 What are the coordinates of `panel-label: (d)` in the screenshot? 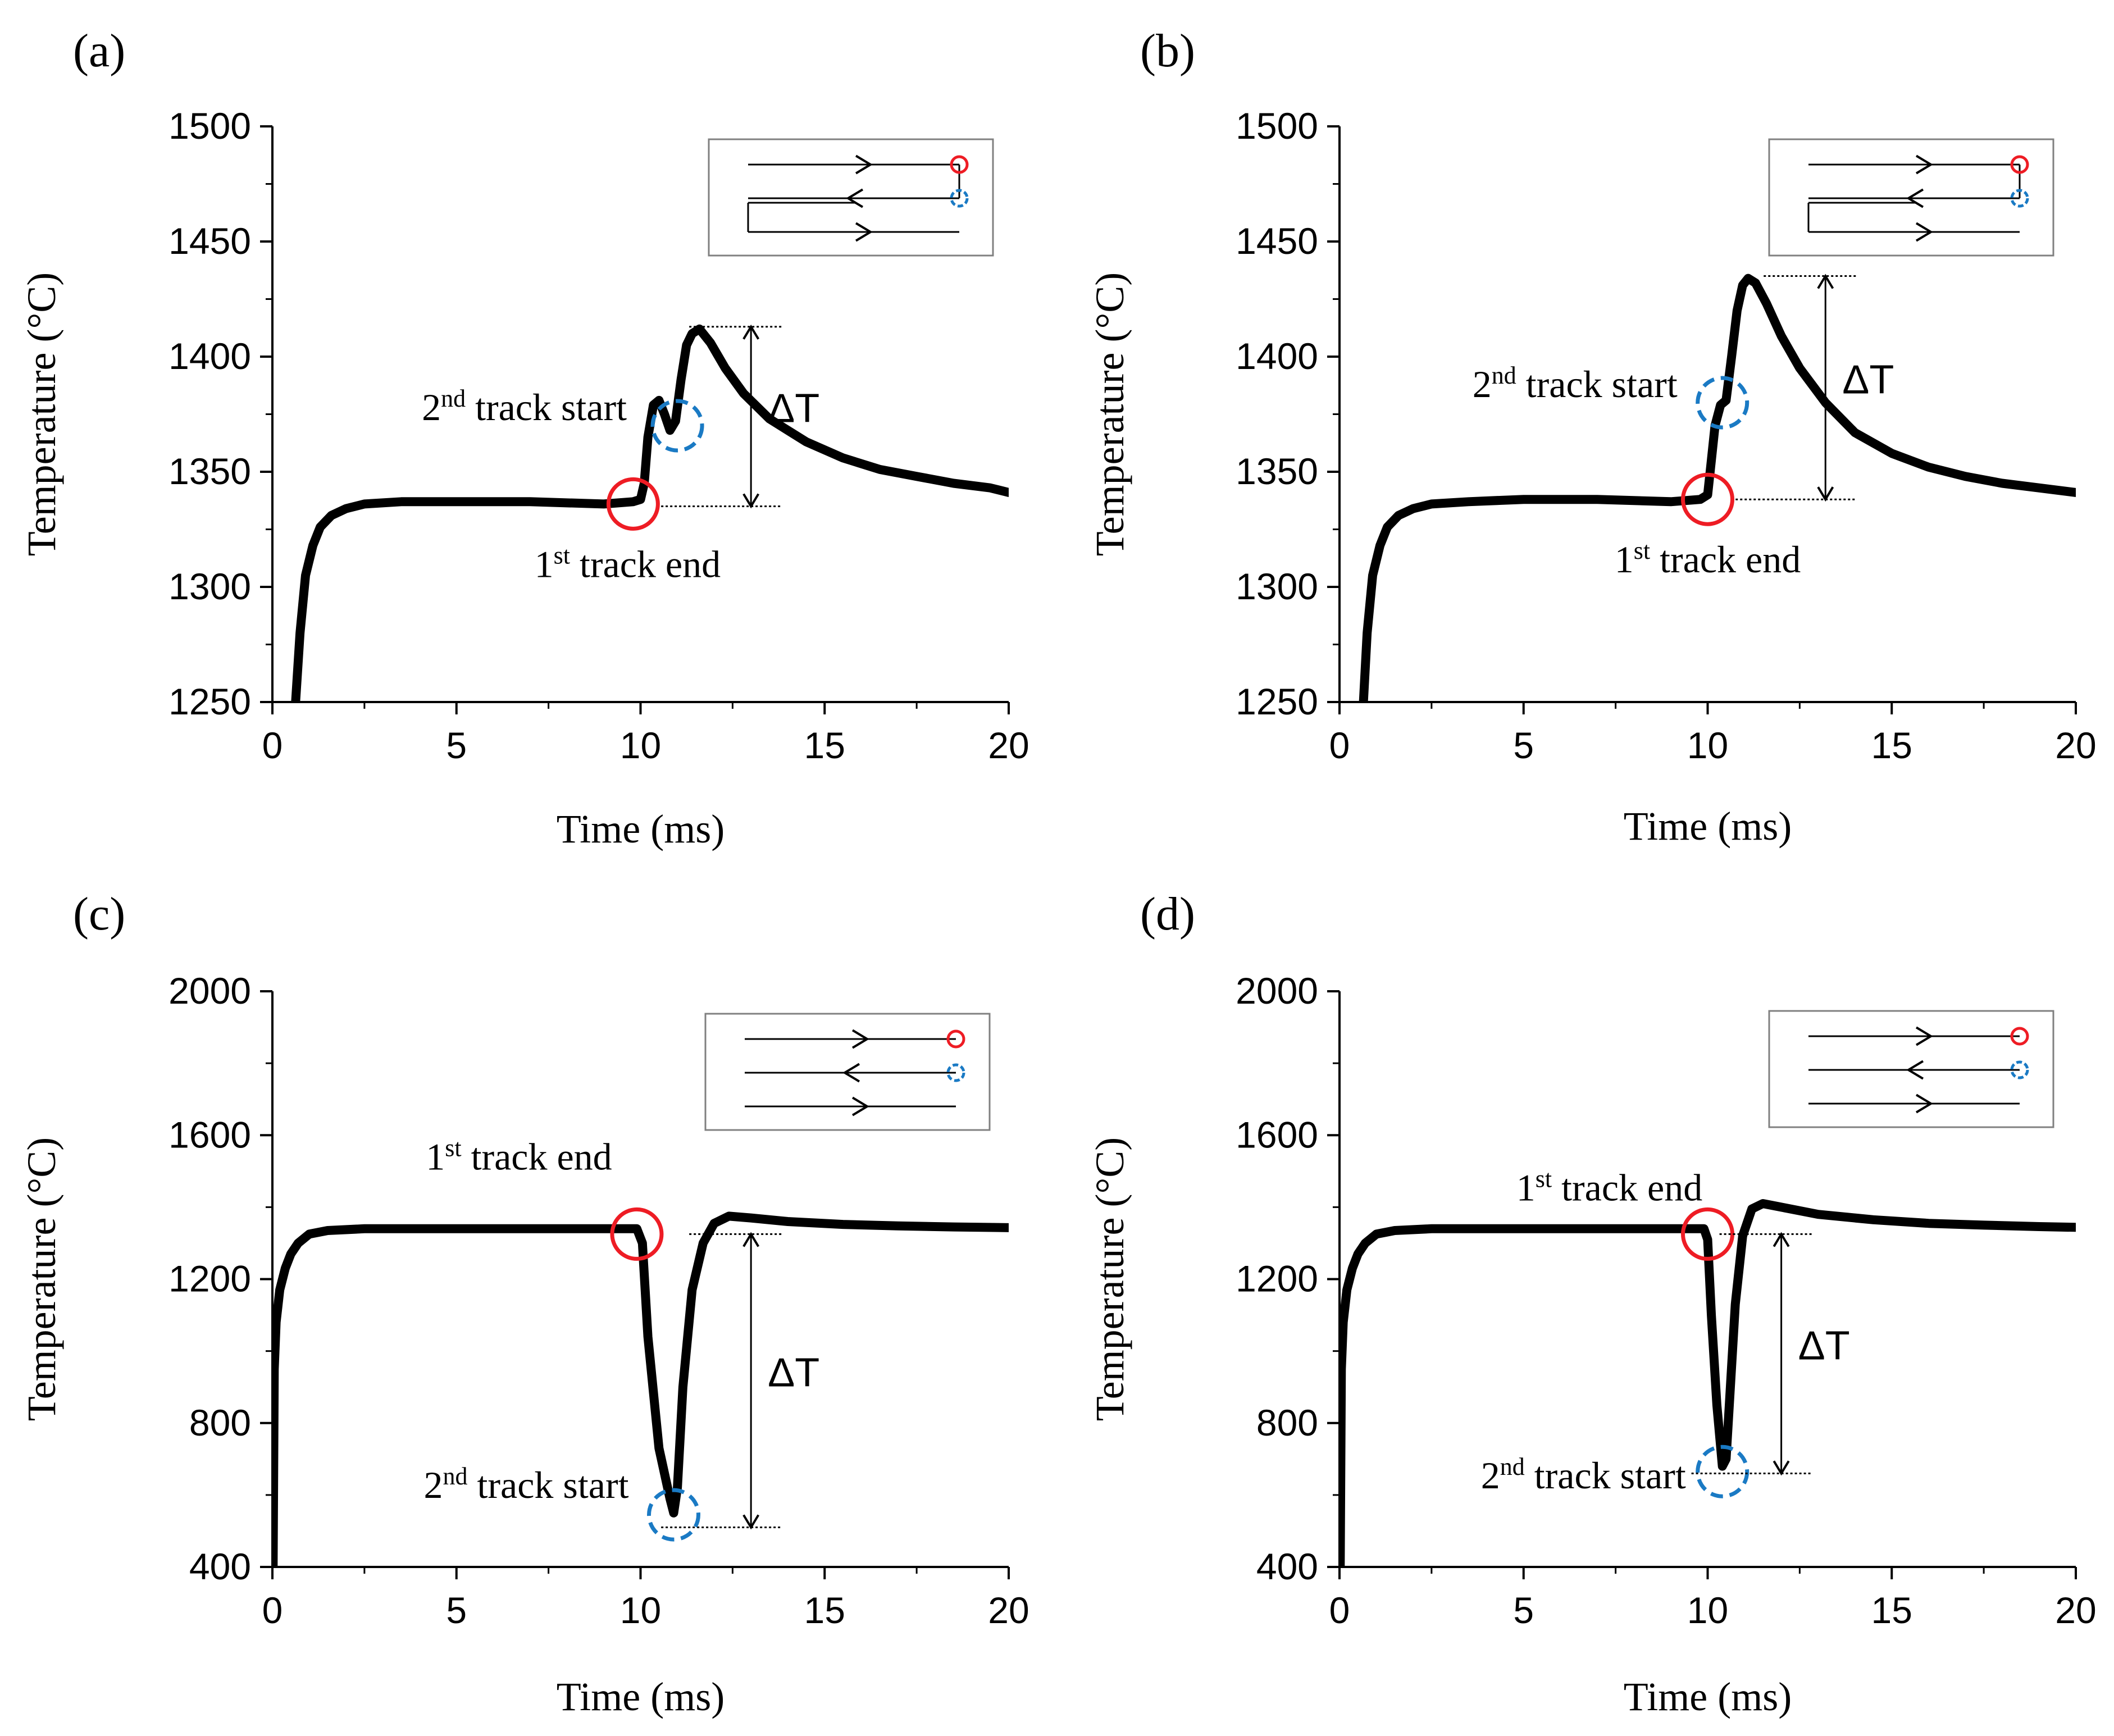 It's located at (1167, 914).